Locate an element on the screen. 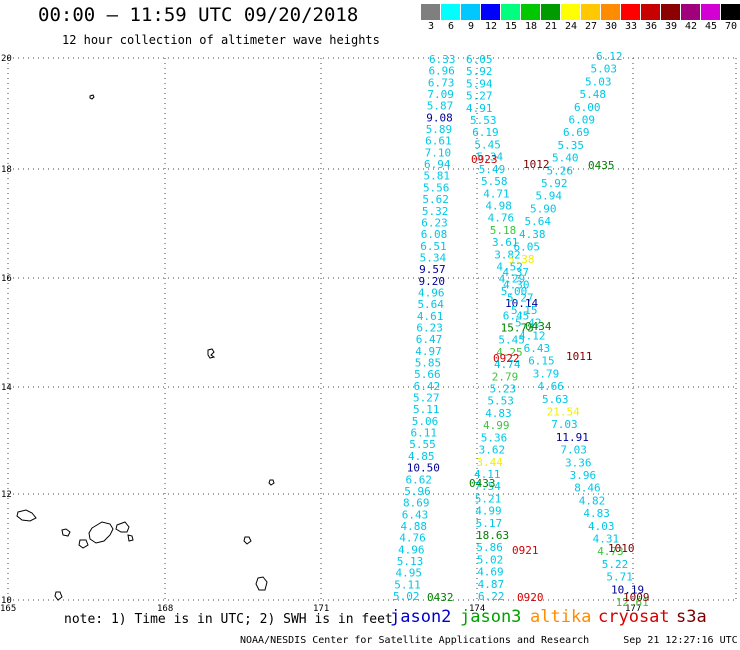  wave-height-label: 5.63 is located at coordinates (555, 399).